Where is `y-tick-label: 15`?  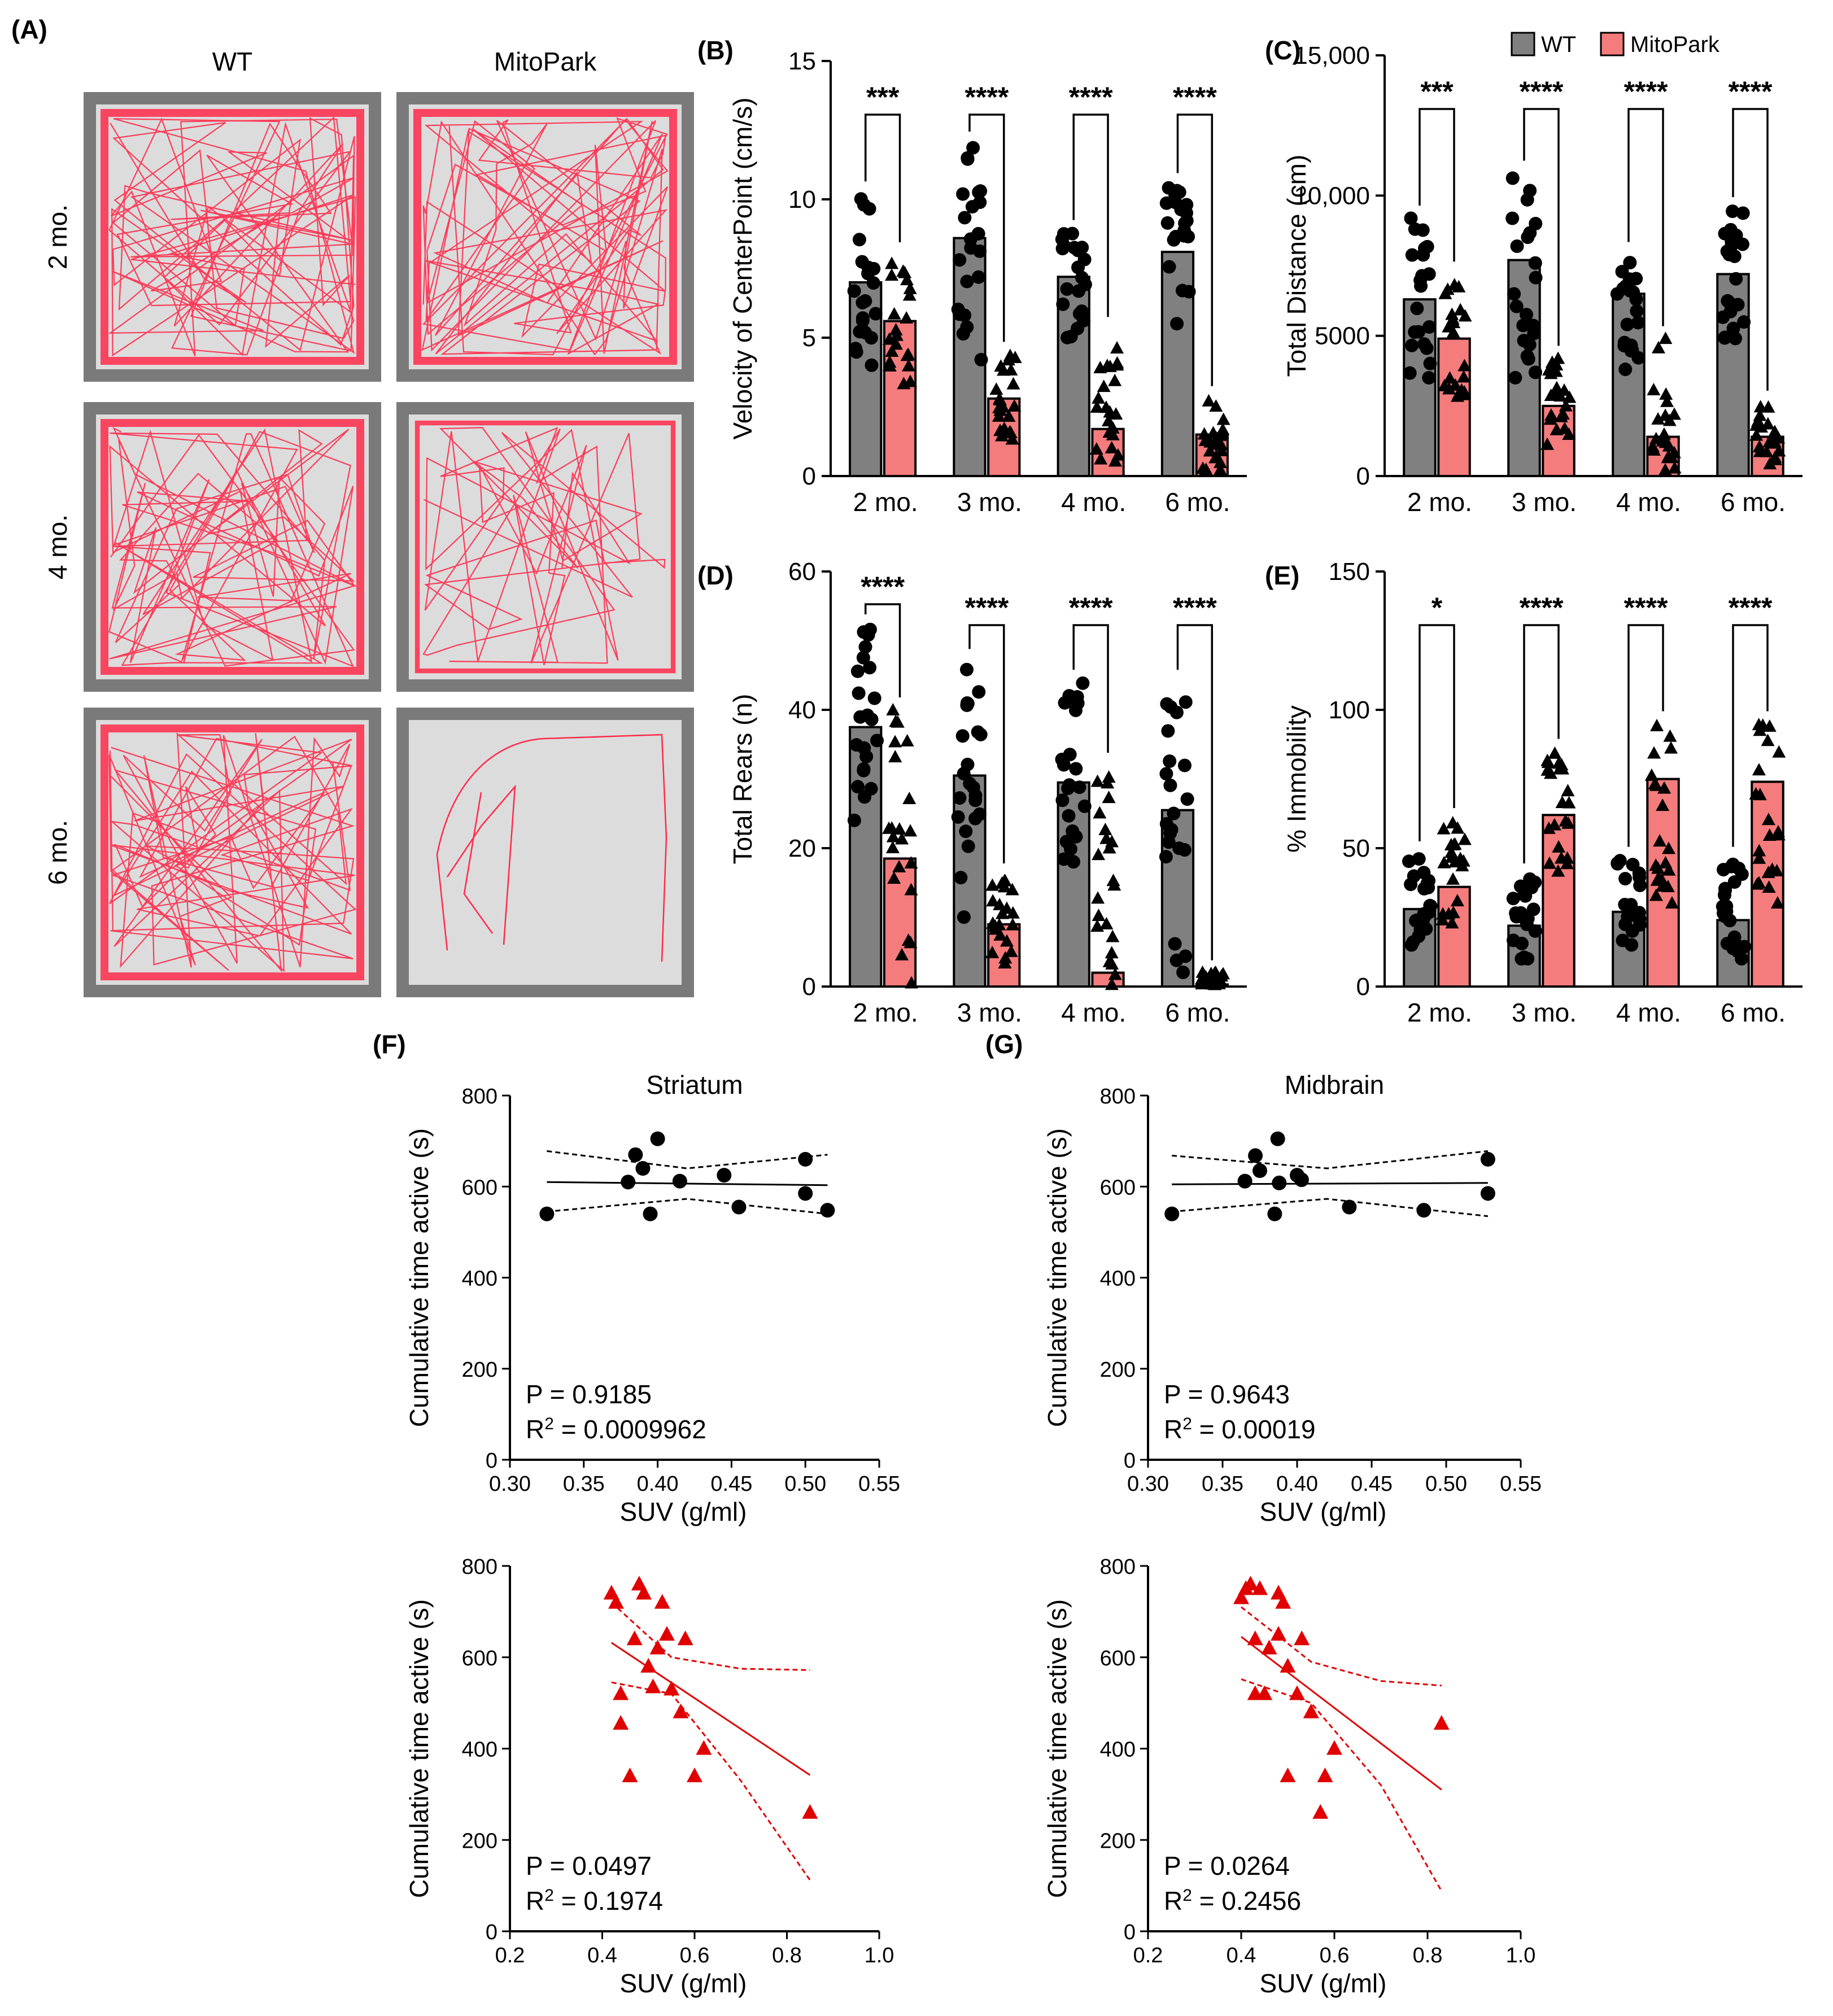
y-tick-label: 15 is located at coordinates (802, 61).